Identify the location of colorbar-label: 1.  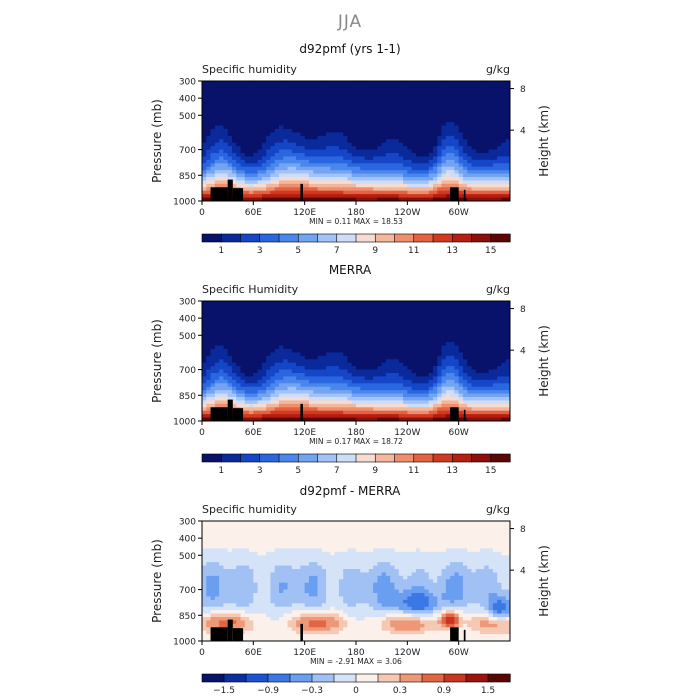
(221, 251).